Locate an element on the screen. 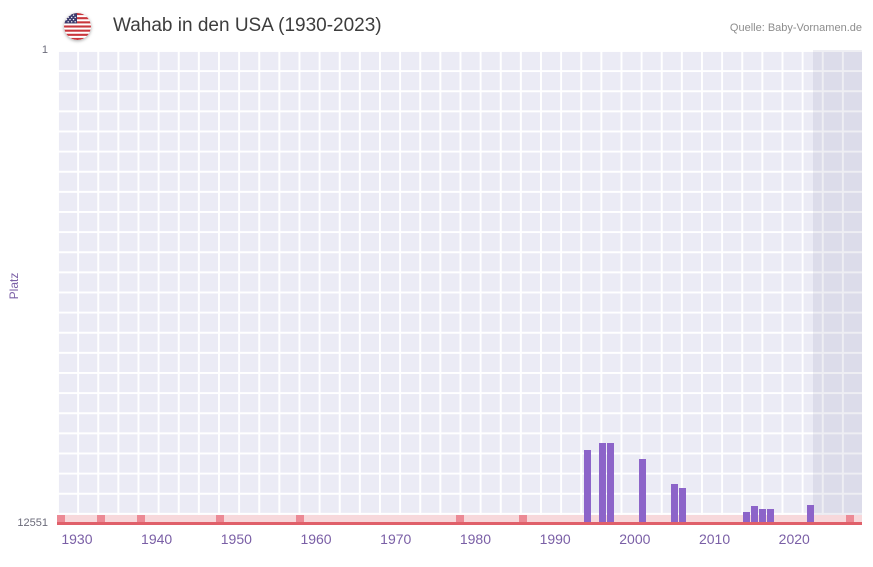  x-tick-1960: 1960 is located at coordinates (316, 539).